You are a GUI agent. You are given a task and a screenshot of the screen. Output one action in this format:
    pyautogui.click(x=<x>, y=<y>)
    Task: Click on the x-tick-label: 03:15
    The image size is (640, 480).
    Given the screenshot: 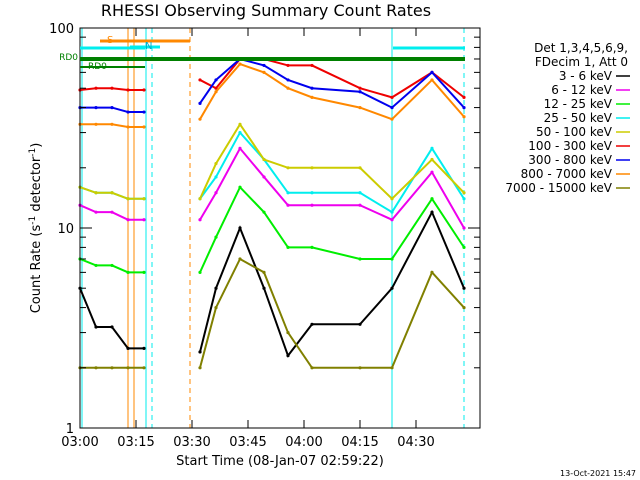 What is the action you would take?
    pyautogui.click(x=135, y=442)
    